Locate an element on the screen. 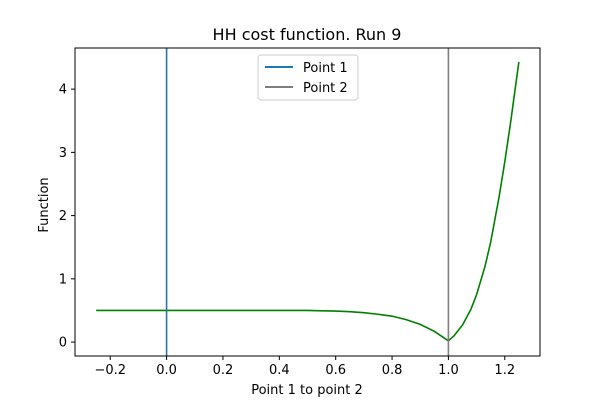 Image resolution: width=600 pixels, height=400 pixels. y-tick-label: 1 is located at coordinates (63, 279).